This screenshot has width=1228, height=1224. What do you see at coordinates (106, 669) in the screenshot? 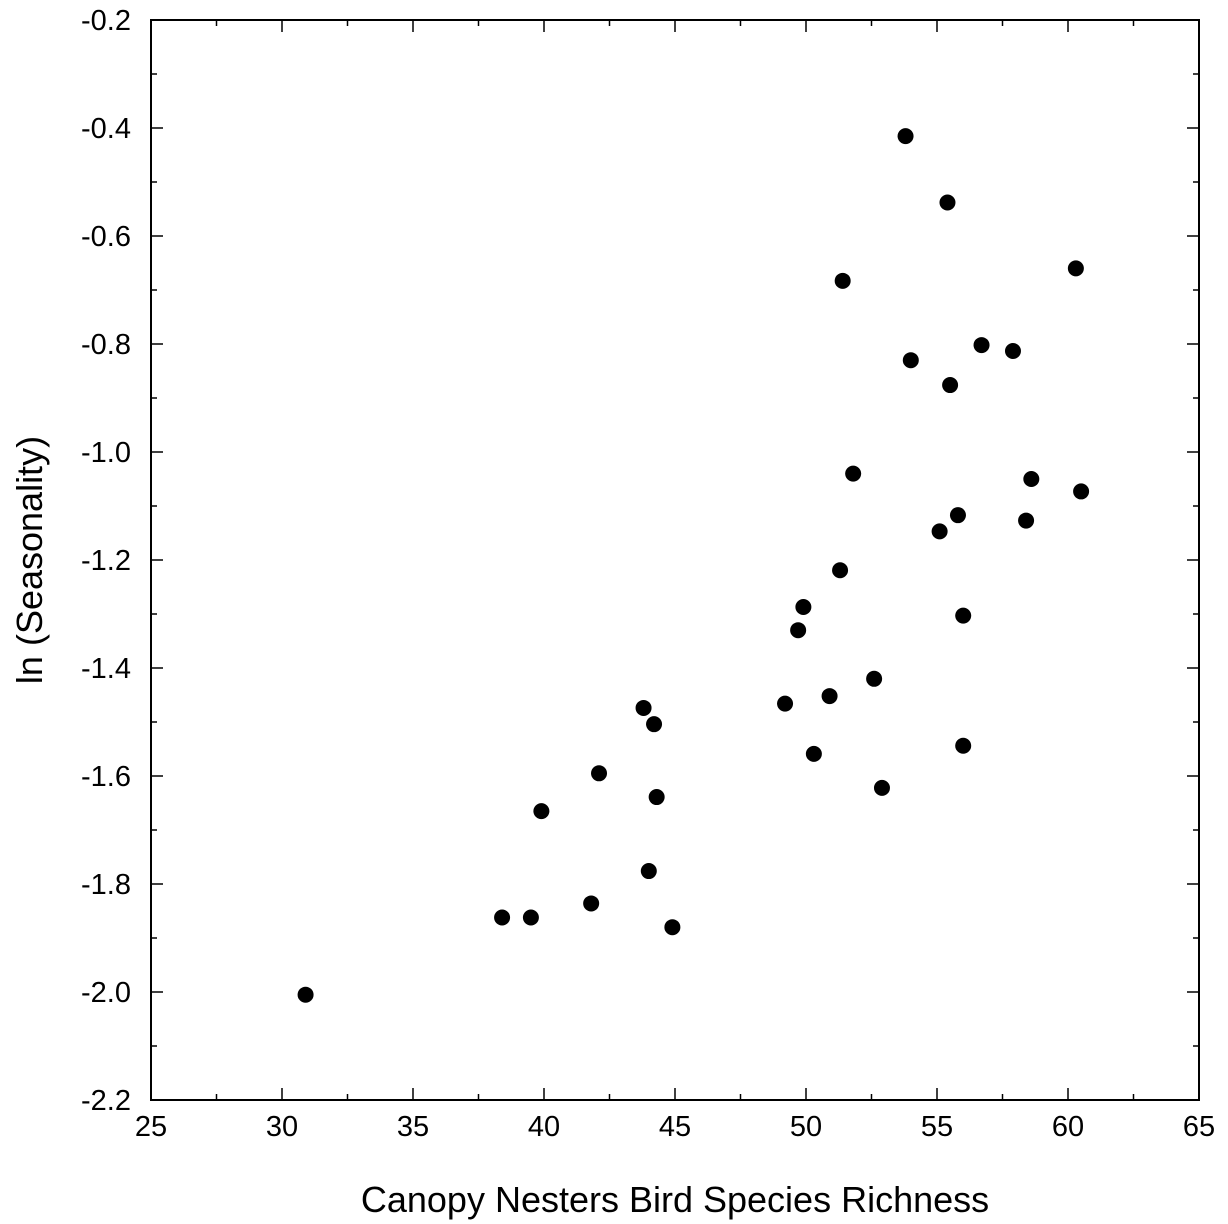
I see `y-tick-label: -1.4` at bounding box center [106, 669].